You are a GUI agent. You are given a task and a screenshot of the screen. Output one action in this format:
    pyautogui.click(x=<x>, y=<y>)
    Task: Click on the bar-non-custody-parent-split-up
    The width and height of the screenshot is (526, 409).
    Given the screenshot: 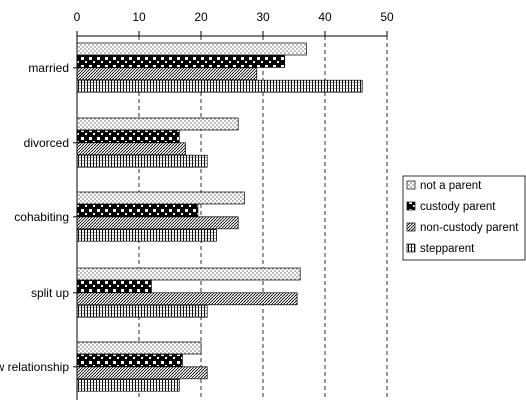 What is the action you would take?
    pyautogui.click(x=187, y=299)
    